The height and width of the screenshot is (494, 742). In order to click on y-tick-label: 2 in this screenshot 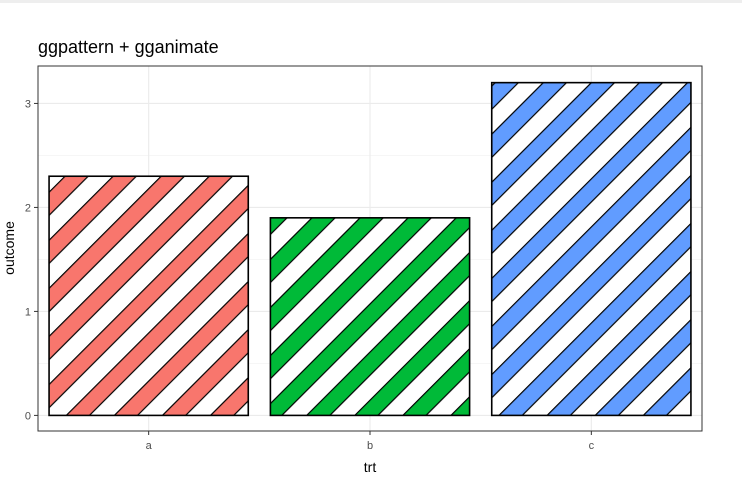, I will do `click(28, 208)`.